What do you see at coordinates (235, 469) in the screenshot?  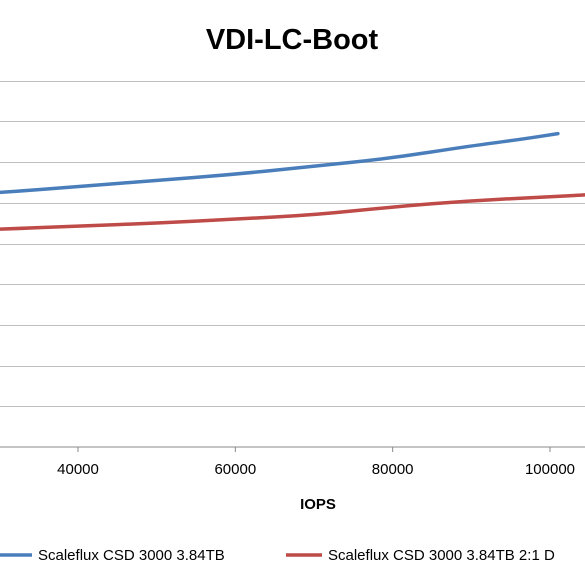 I see `x-tick-label: 60000` at bounding box center [235, 469].